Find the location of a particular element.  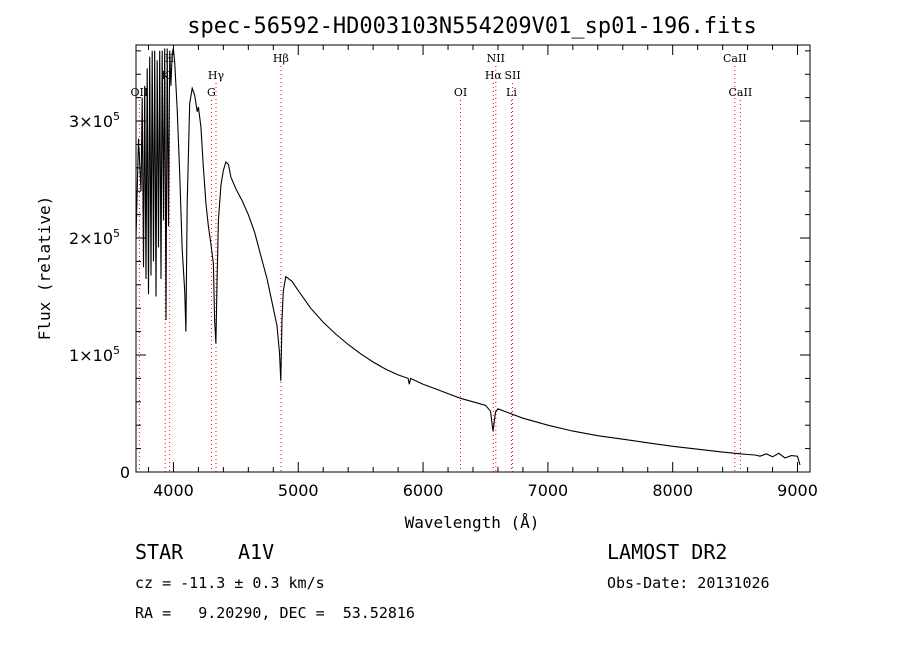

line-label-10: SII is located at coordinates (512, 75).